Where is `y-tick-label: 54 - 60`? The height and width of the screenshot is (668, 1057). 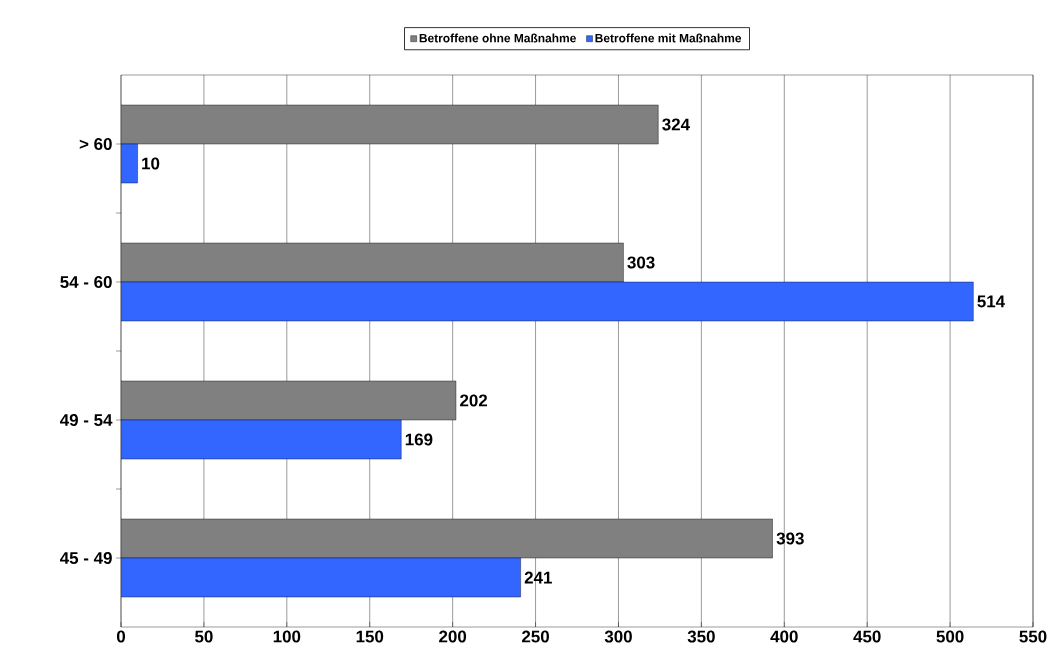
y-tick-label: 54 - 60 is located at coordinates (86, 282).